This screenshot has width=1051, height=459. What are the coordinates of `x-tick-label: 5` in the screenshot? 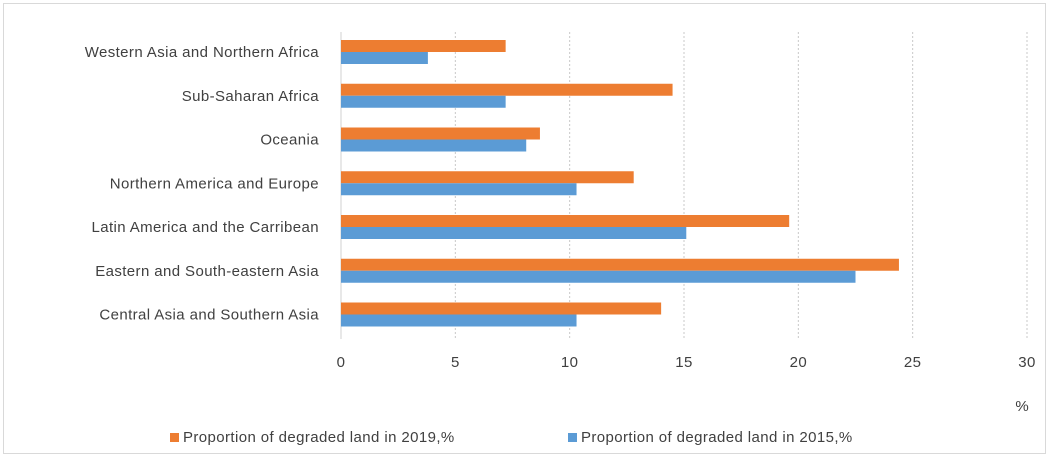 It's located at (455, 362).